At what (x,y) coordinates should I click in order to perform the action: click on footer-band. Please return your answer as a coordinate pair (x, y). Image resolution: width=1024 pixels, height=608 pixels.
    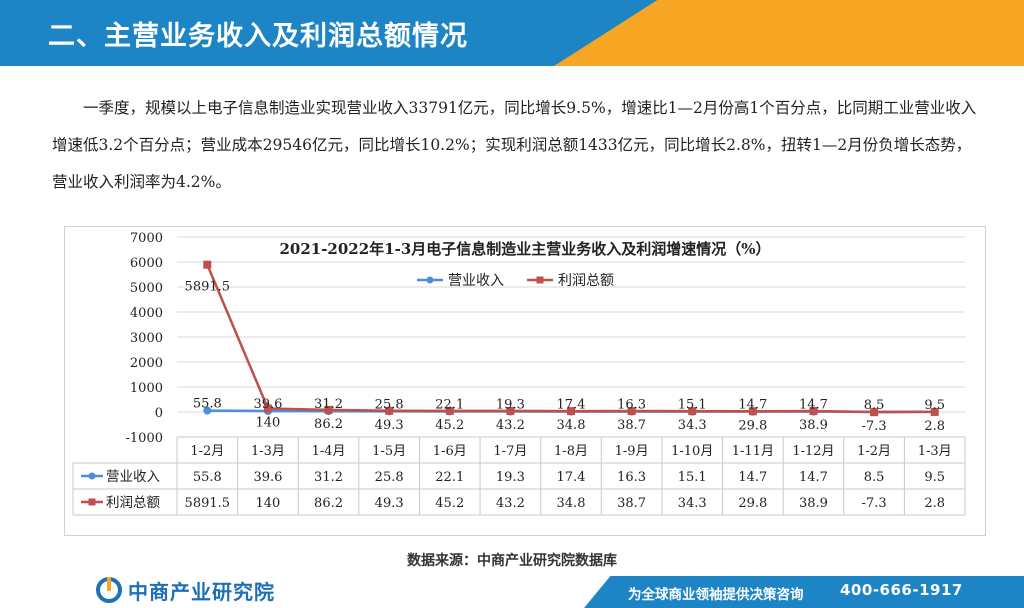
    Looking at the image, I should click on (804, 592).